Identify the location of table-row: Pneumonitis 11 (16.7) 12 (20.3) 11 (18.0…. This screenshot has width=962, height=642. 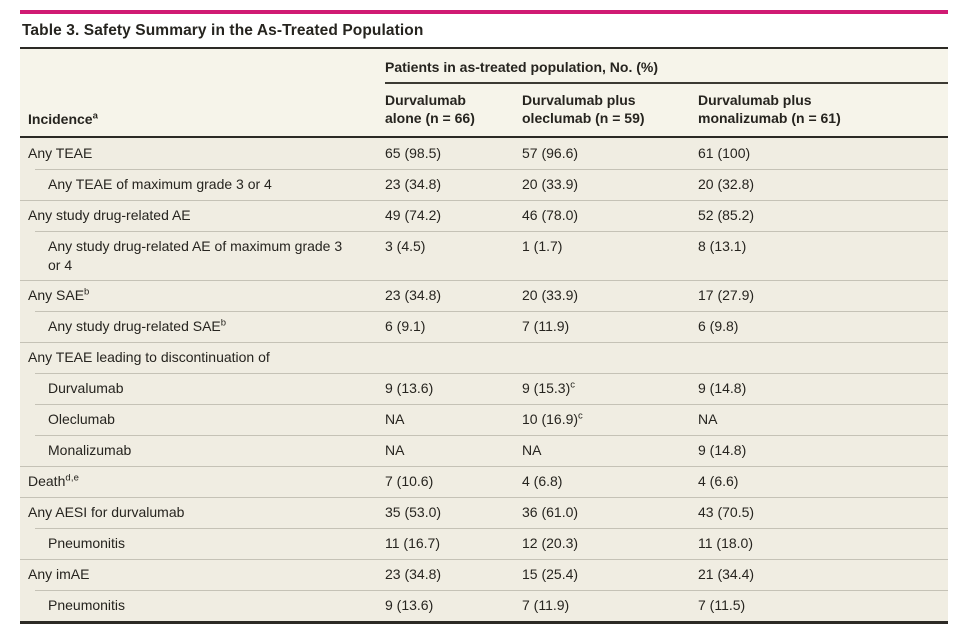
(484, 543).